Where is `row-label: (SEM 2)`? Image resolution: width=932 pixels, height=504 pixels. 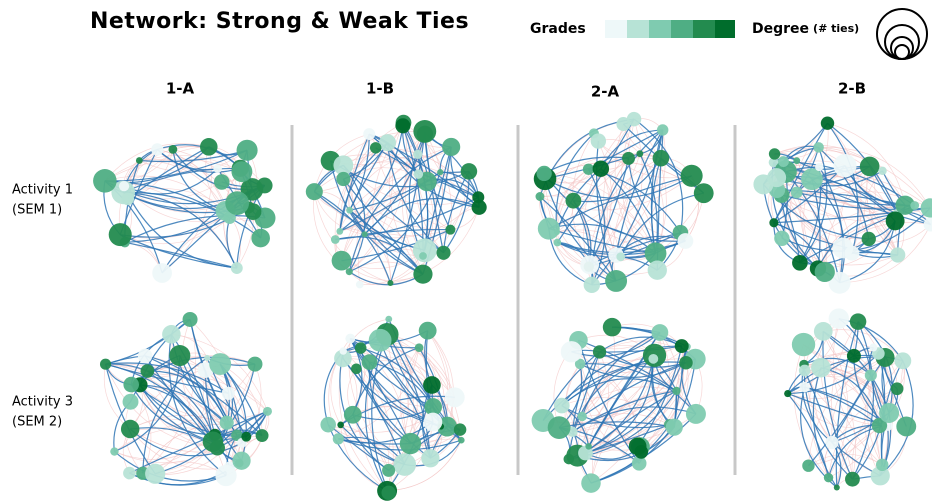
row-label: (SEM 2) is located at coordinates (37, 422).